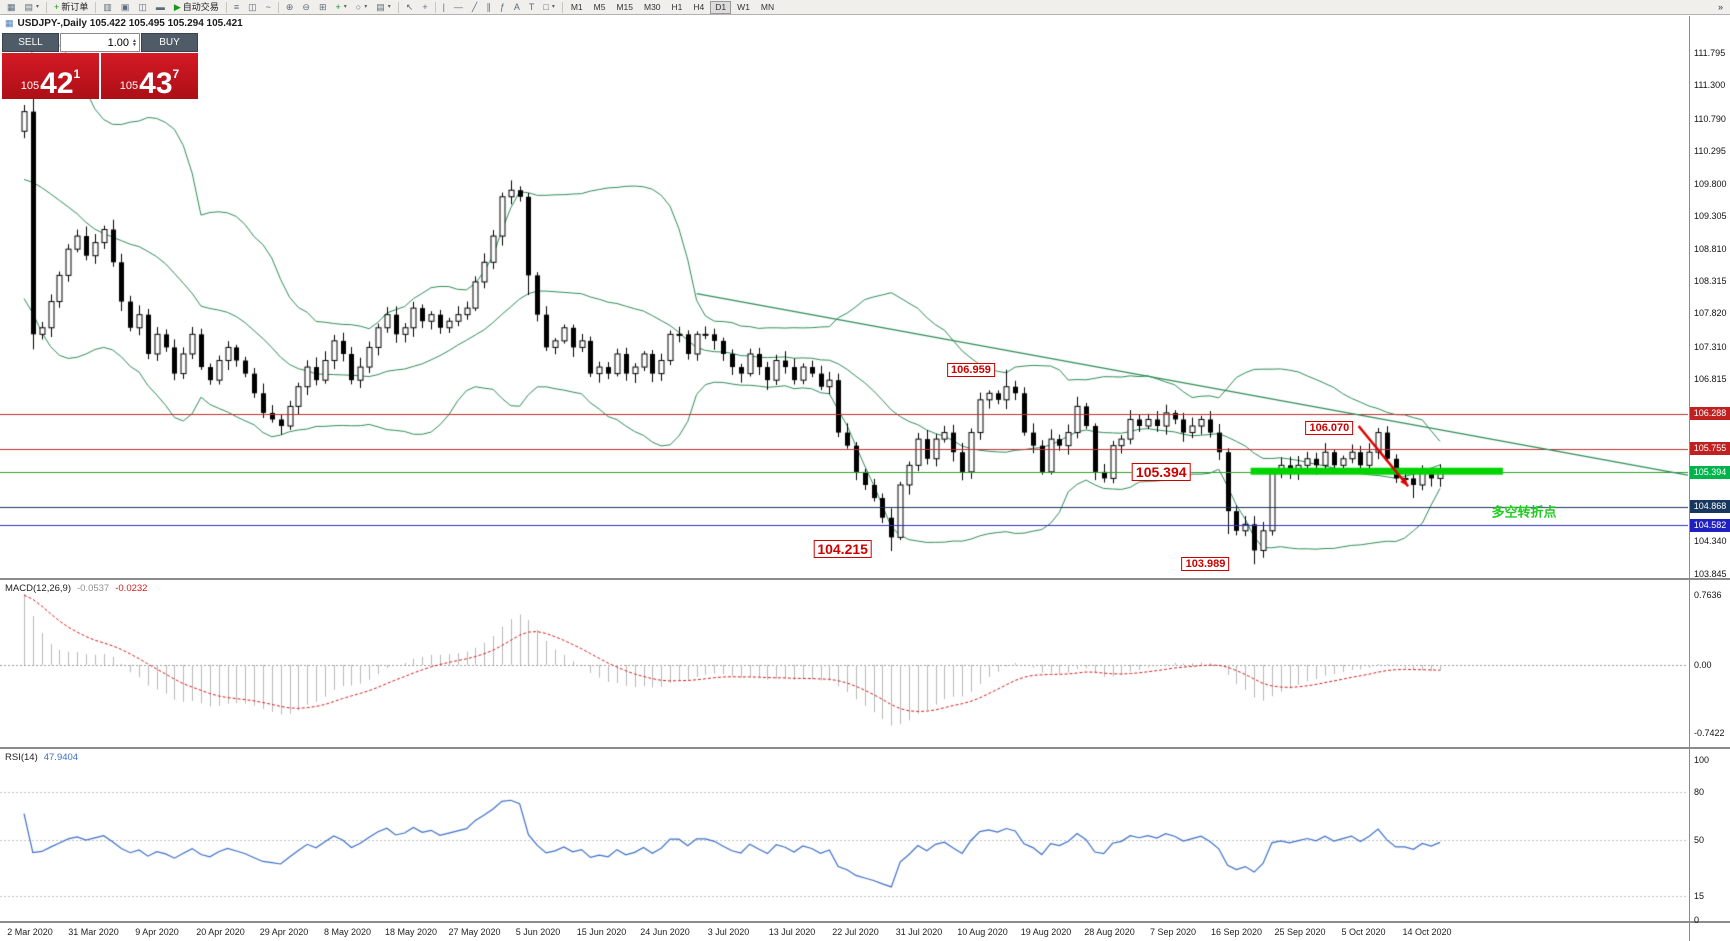 The height and width of the screenshot is (941, 1730). What do you see at coordinates (1710, 449) in the screenshot?
I see `price-line-badge: 105.755` at bounding box center [1710, 449].